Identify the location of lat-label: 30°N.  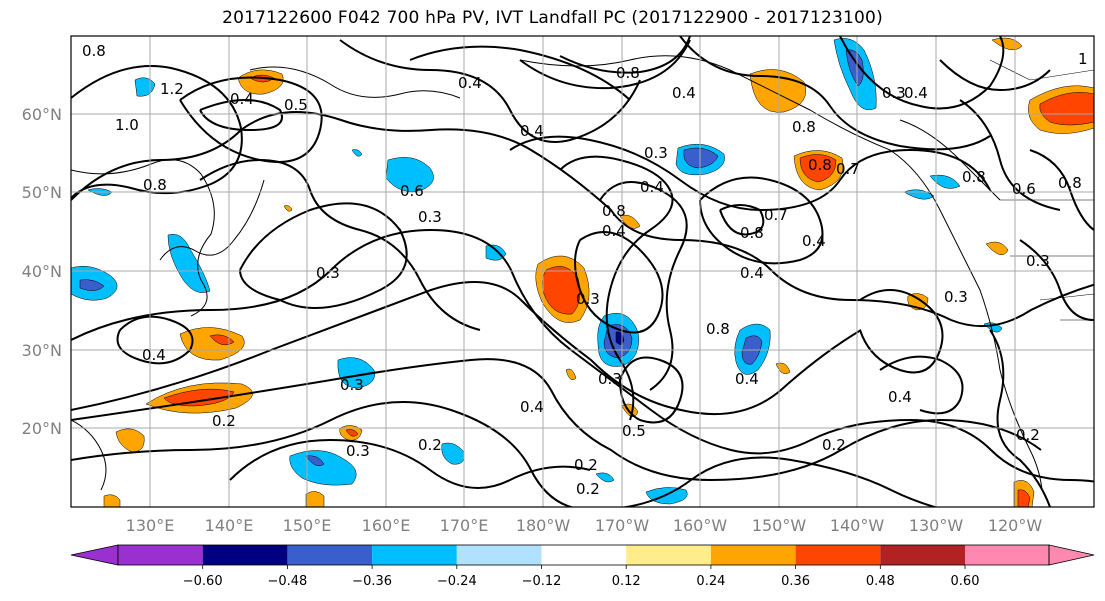
(42, 350).